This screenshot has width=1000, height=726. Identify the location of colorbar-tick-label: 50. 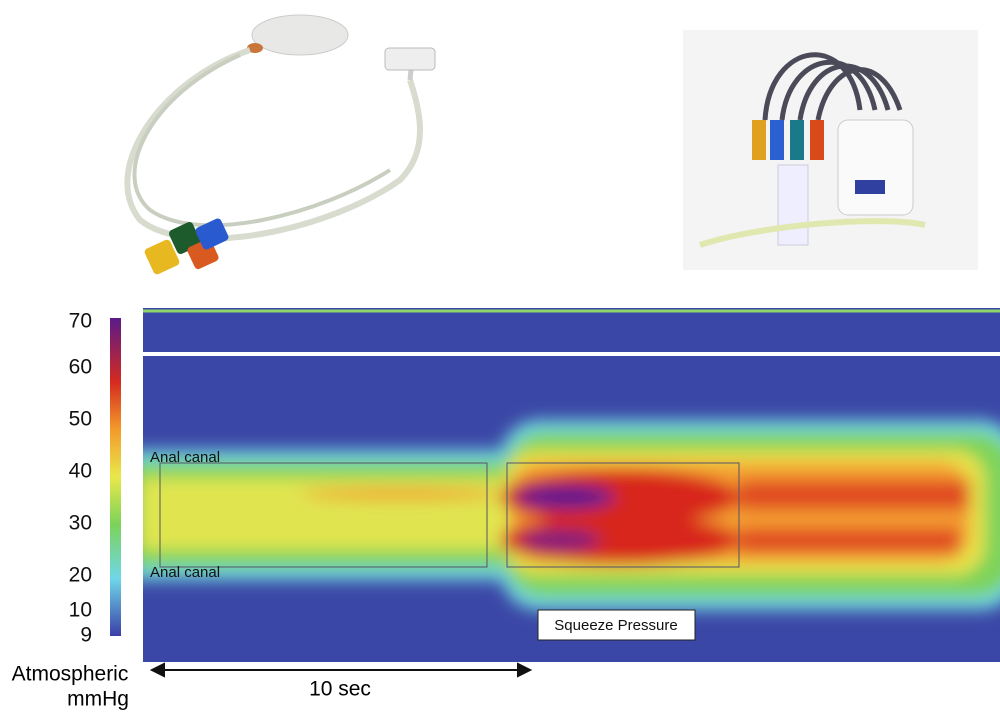
(80, 419).